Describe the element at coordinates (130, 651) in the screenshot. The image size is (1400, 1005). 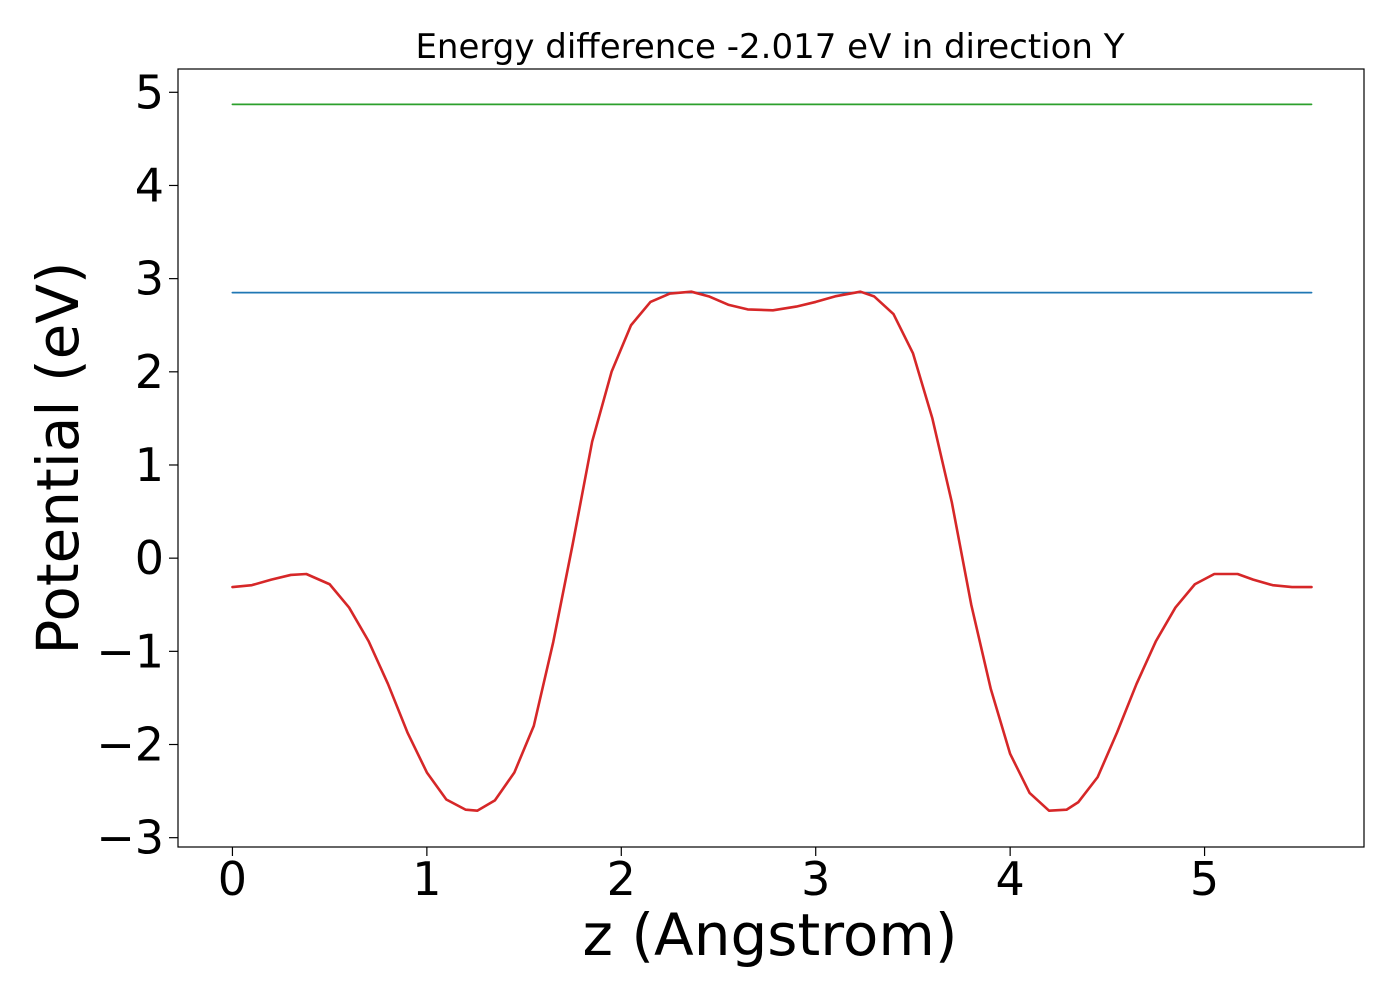
I see `y-tick-label: −1` at that location.